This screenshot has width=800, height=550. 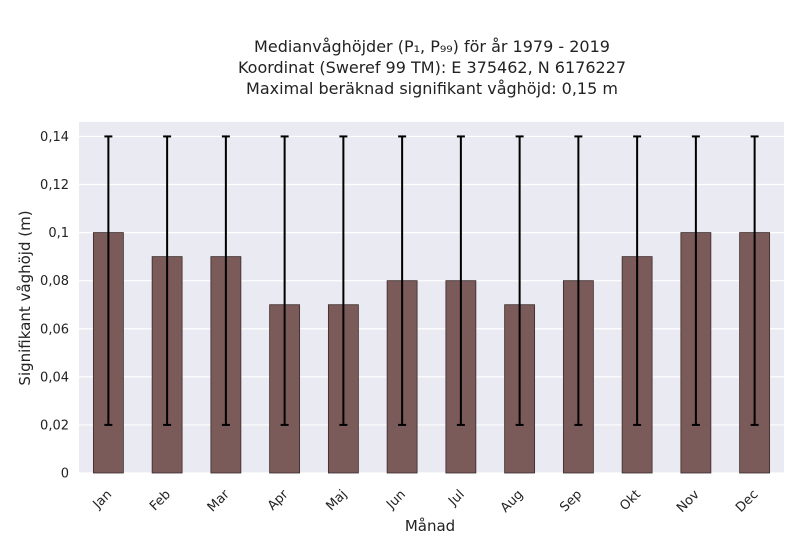 I want to click on y-axis-ticks: 0 0,02 0,04 0,06 0,08 0,1 0,12 0,14, so click(x=54, y=306).